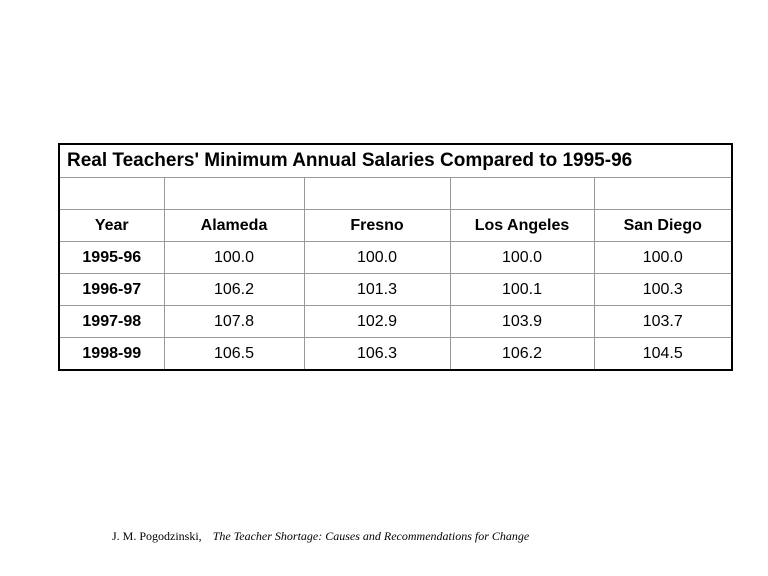 Image resolution: width=768 pixels, height=576 pixels. What do you see at coordinates (234, 354) in the screenshot?
I see `table-cell: 106.5` at bounding box center [234, 354].